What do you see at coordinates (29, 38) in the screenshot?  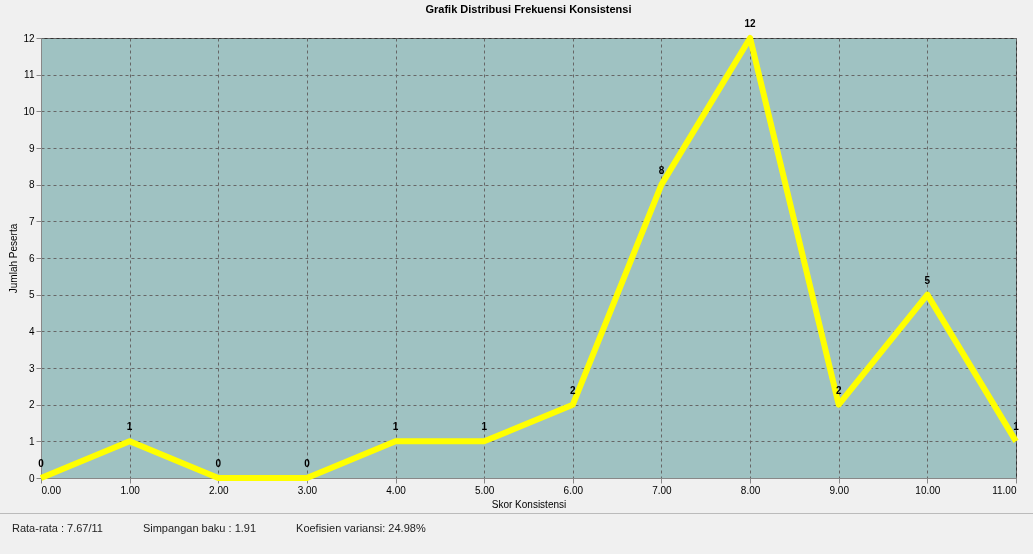 I see `y-tick-label: 12` at bounding box center [29, 38].